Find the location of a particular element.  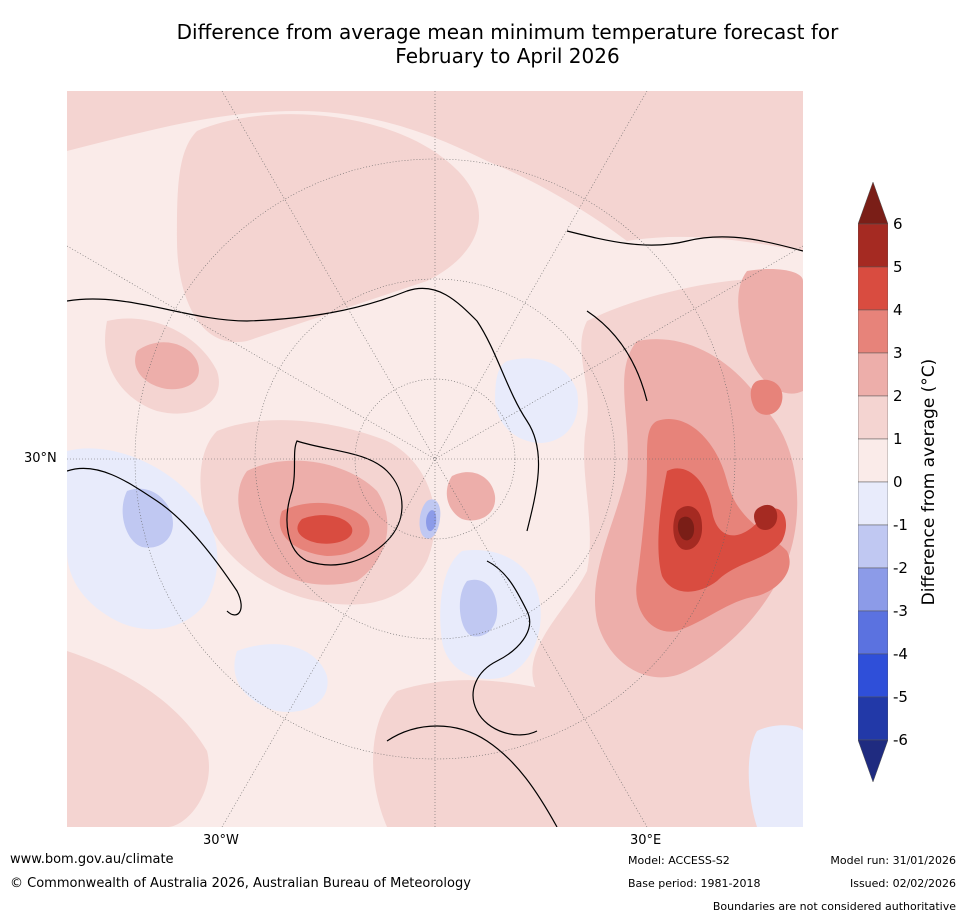

coastline-siberia is located at coordinates (684, 241).